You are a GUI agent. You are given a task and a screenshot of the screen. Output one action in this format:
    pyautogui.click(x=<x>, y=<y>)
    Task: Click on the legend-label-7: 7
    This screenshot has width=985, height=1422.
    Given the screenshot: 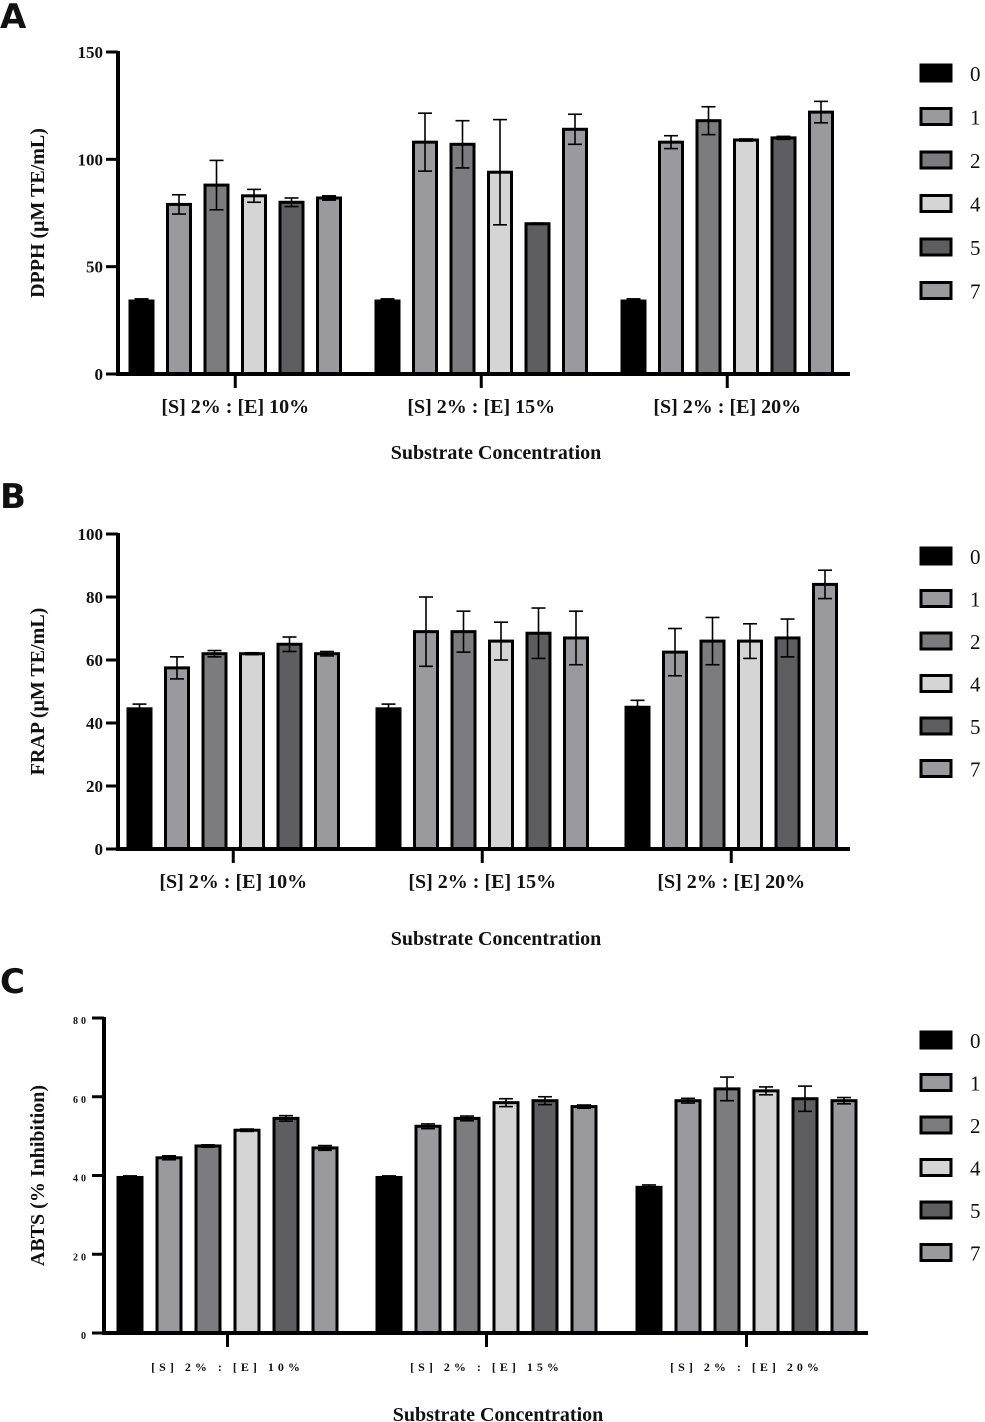 What is the action you would take?
    pyautogui.click(x=975, y=1254)
    